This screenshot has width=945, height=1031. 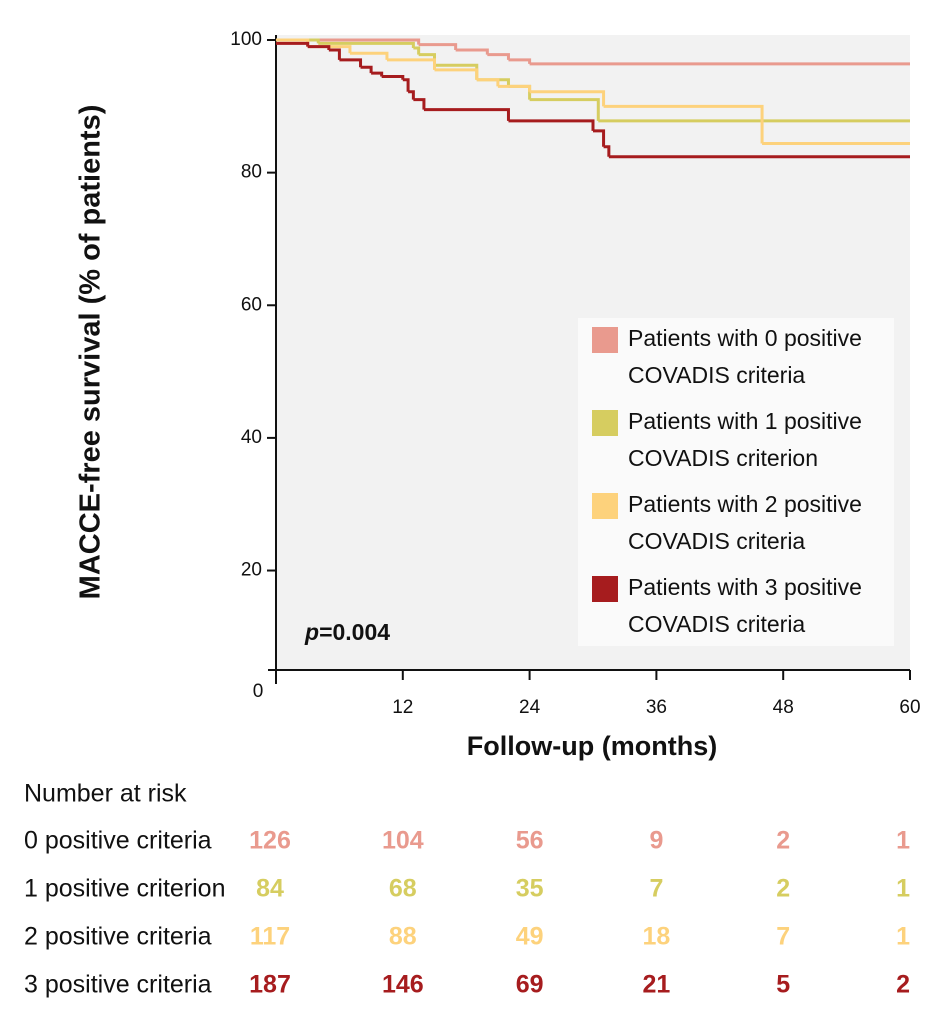 I want to click on y-tick-label: 80, so click(x=251, y=172).